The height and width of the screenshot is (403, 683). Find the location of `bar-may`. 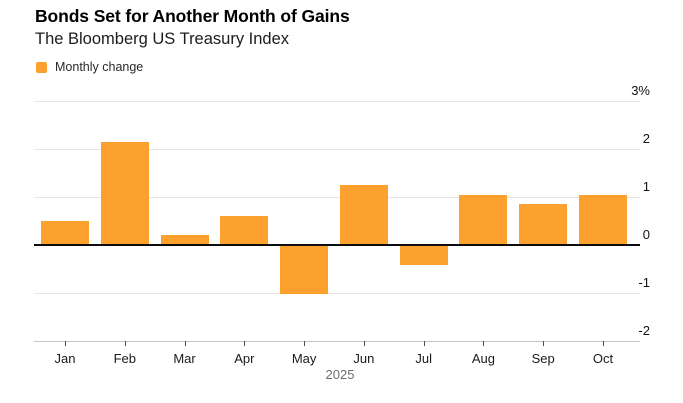

bar-may is located at coordinates (304, 270).